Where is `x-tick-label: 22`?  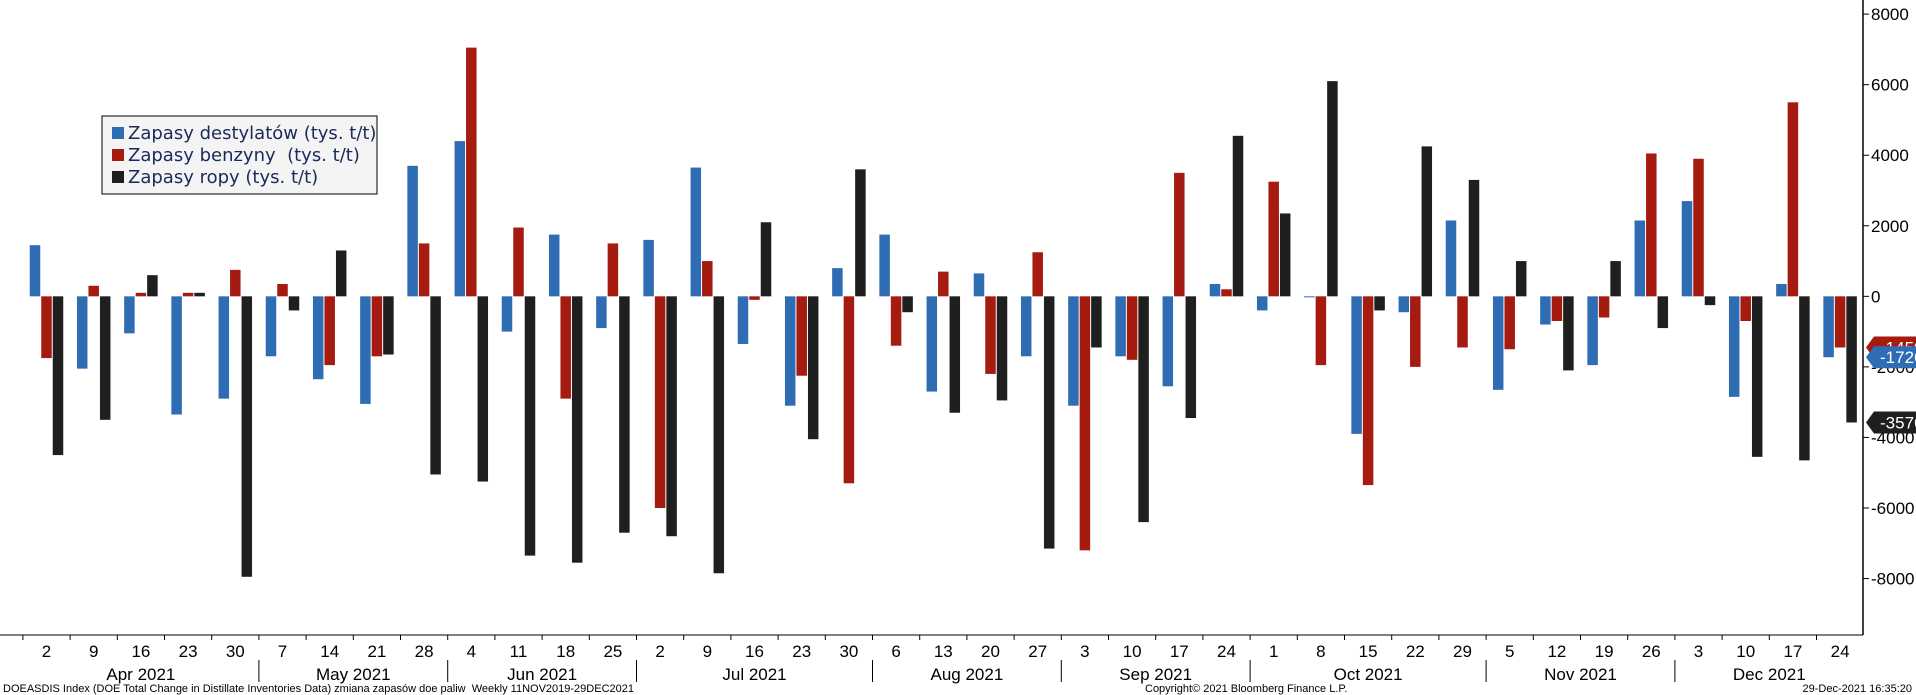
x-tick-label: 22 is located at coordinates (1415, 651).